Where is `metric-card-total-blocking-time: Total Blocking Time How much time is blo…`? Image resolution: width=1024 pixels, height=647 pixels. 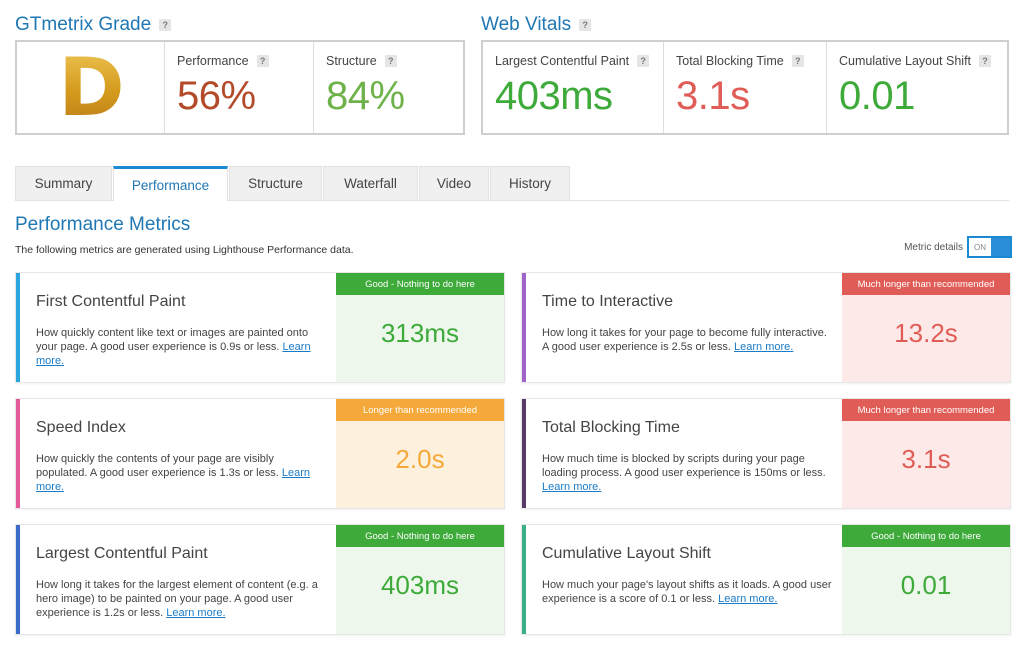
metric-card-total-blocking-time: Total Blocking Time How much time is blo… is located at coordinates (766, 453).